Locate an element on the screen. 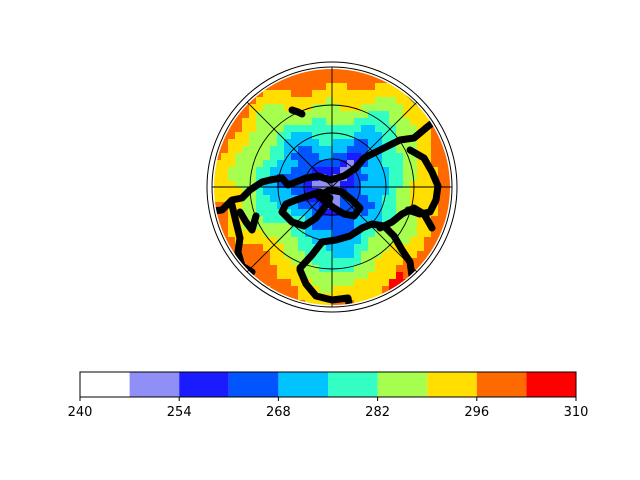 Image resolution: width=640 pixels, height=480 pixels. colorbar-tick-label: 240 is located at coordinates (80, 412).